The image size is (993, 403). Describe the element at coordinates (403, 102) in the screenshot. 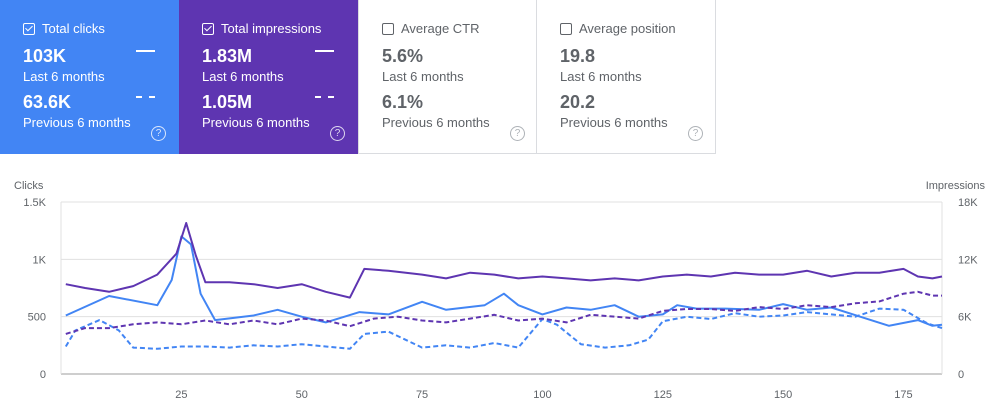

I see `metric-value-previous: 6.1%` at that location.